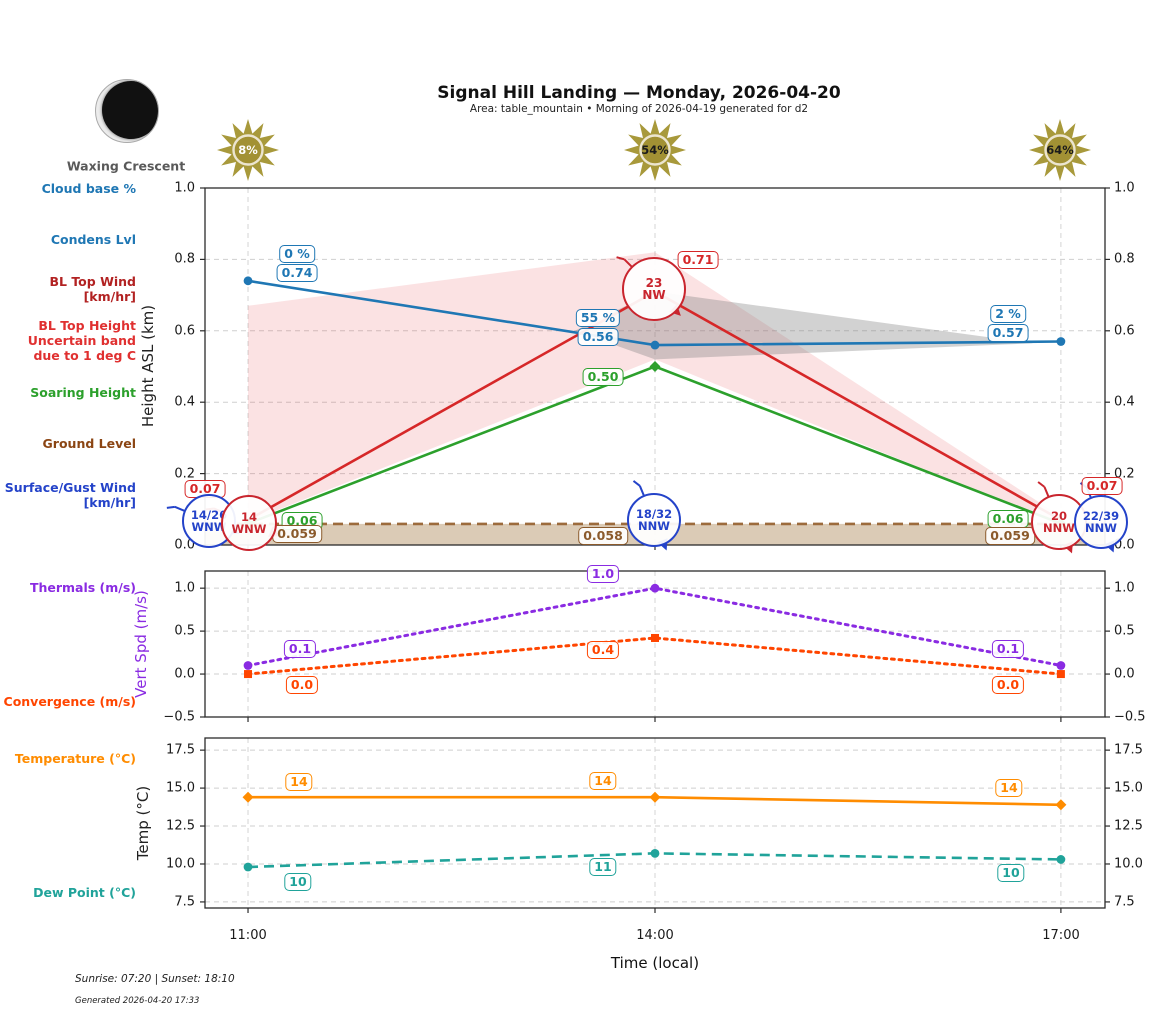 The width and height of the screenshot is (1157, 1011). I want to click on legend-bl-top-wind: BL Top Wind [km/hr], so click(92, 289).